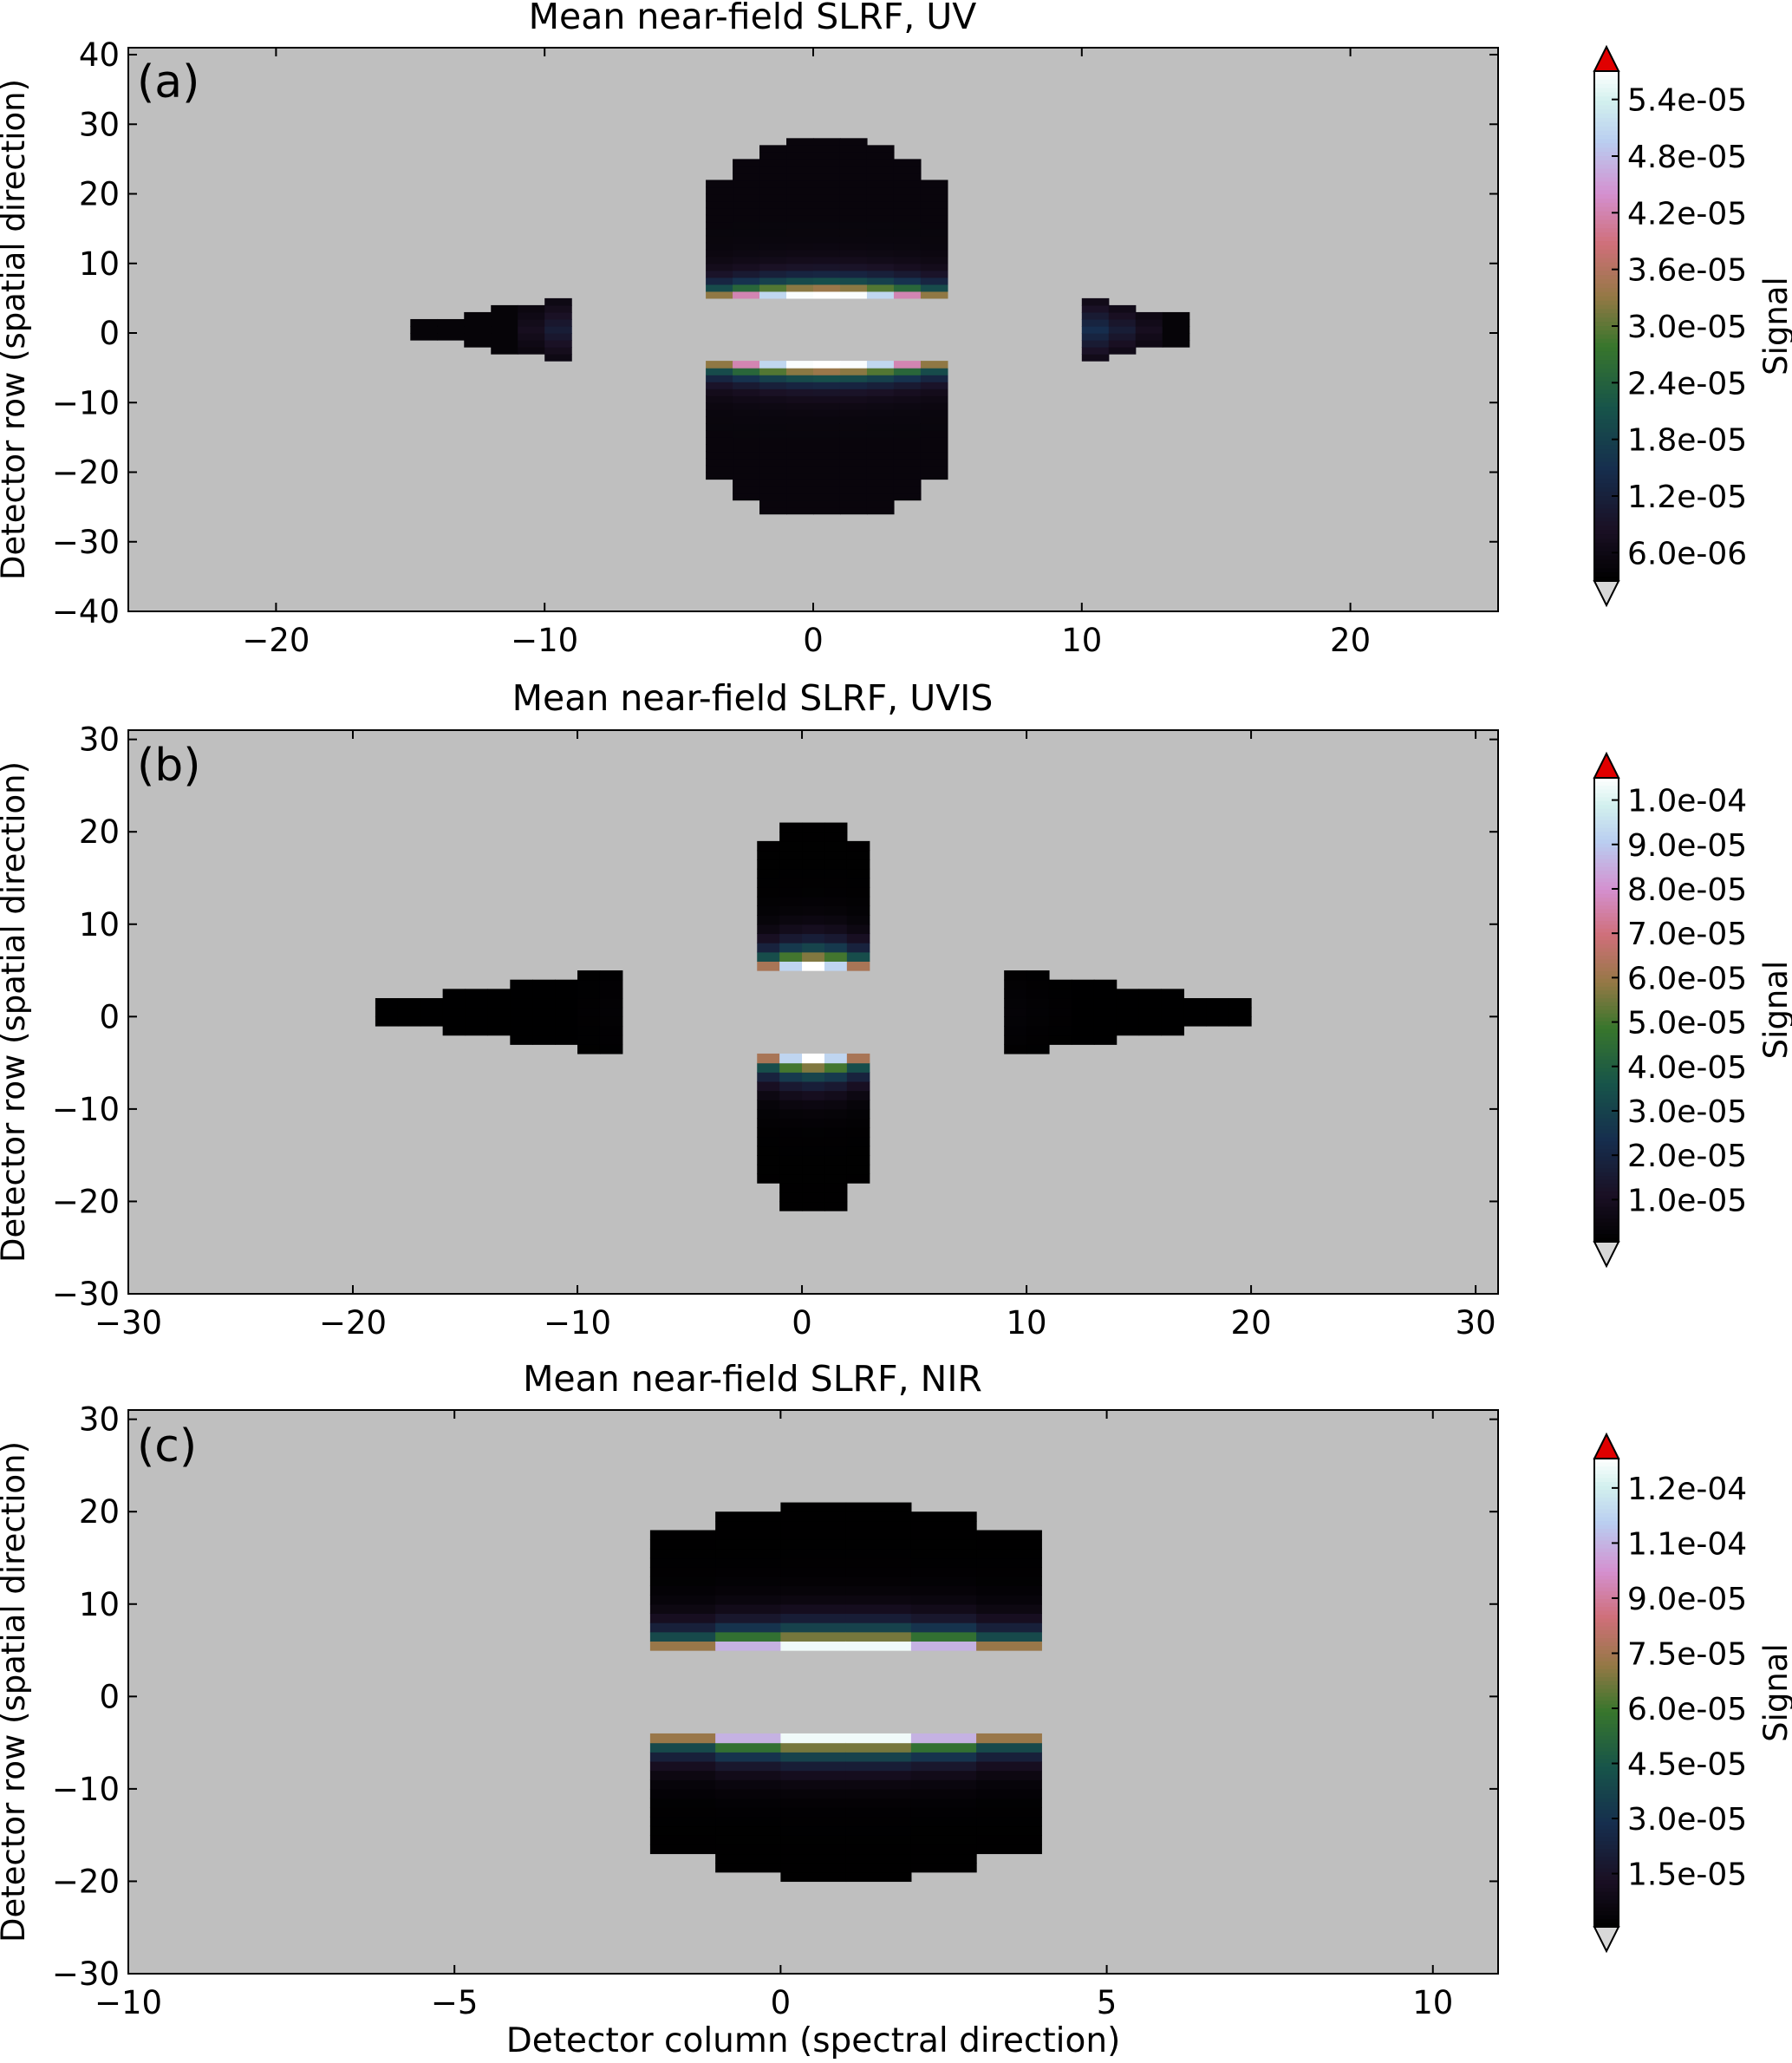 Image resolution: width=1792 pixels, height=2063 pixels. What do you see at coordinates (1687, 1709) in the screenshot?
I see `colorbar-tick-label: 6.0e-05` at bounding box center [1687, 1709].